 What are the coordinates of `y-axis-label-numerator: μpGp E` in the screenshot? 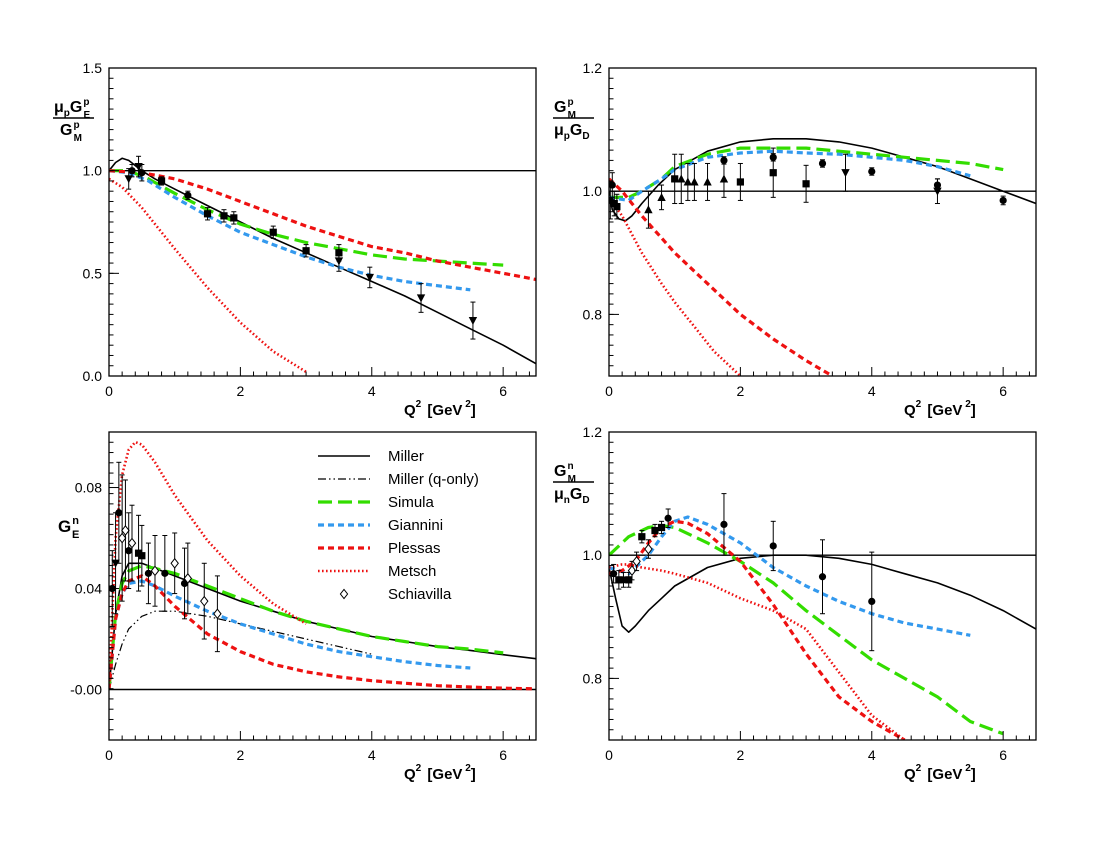 It's located at (72, 109).